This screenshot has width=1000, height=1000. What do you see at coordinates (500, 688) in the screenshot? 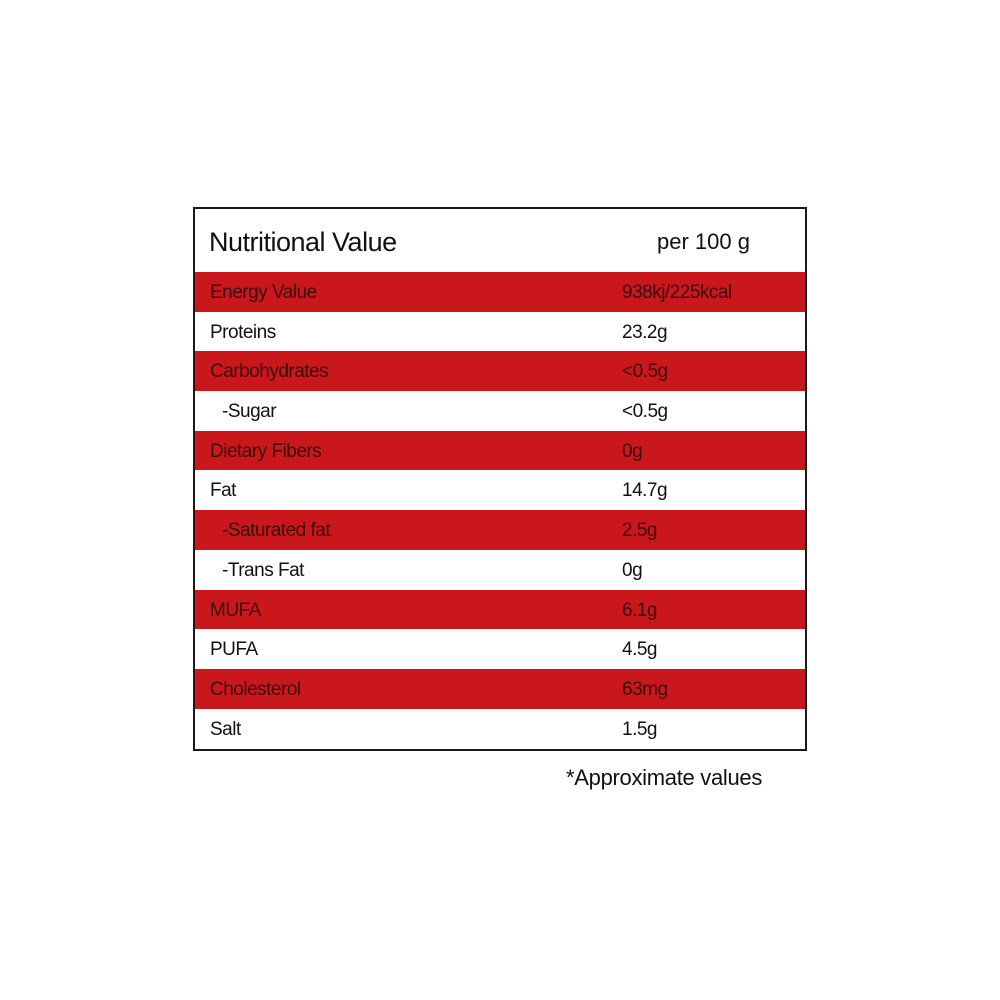
I see `table-row: Cholesterol 63mg` at bounding box center [500, 688].